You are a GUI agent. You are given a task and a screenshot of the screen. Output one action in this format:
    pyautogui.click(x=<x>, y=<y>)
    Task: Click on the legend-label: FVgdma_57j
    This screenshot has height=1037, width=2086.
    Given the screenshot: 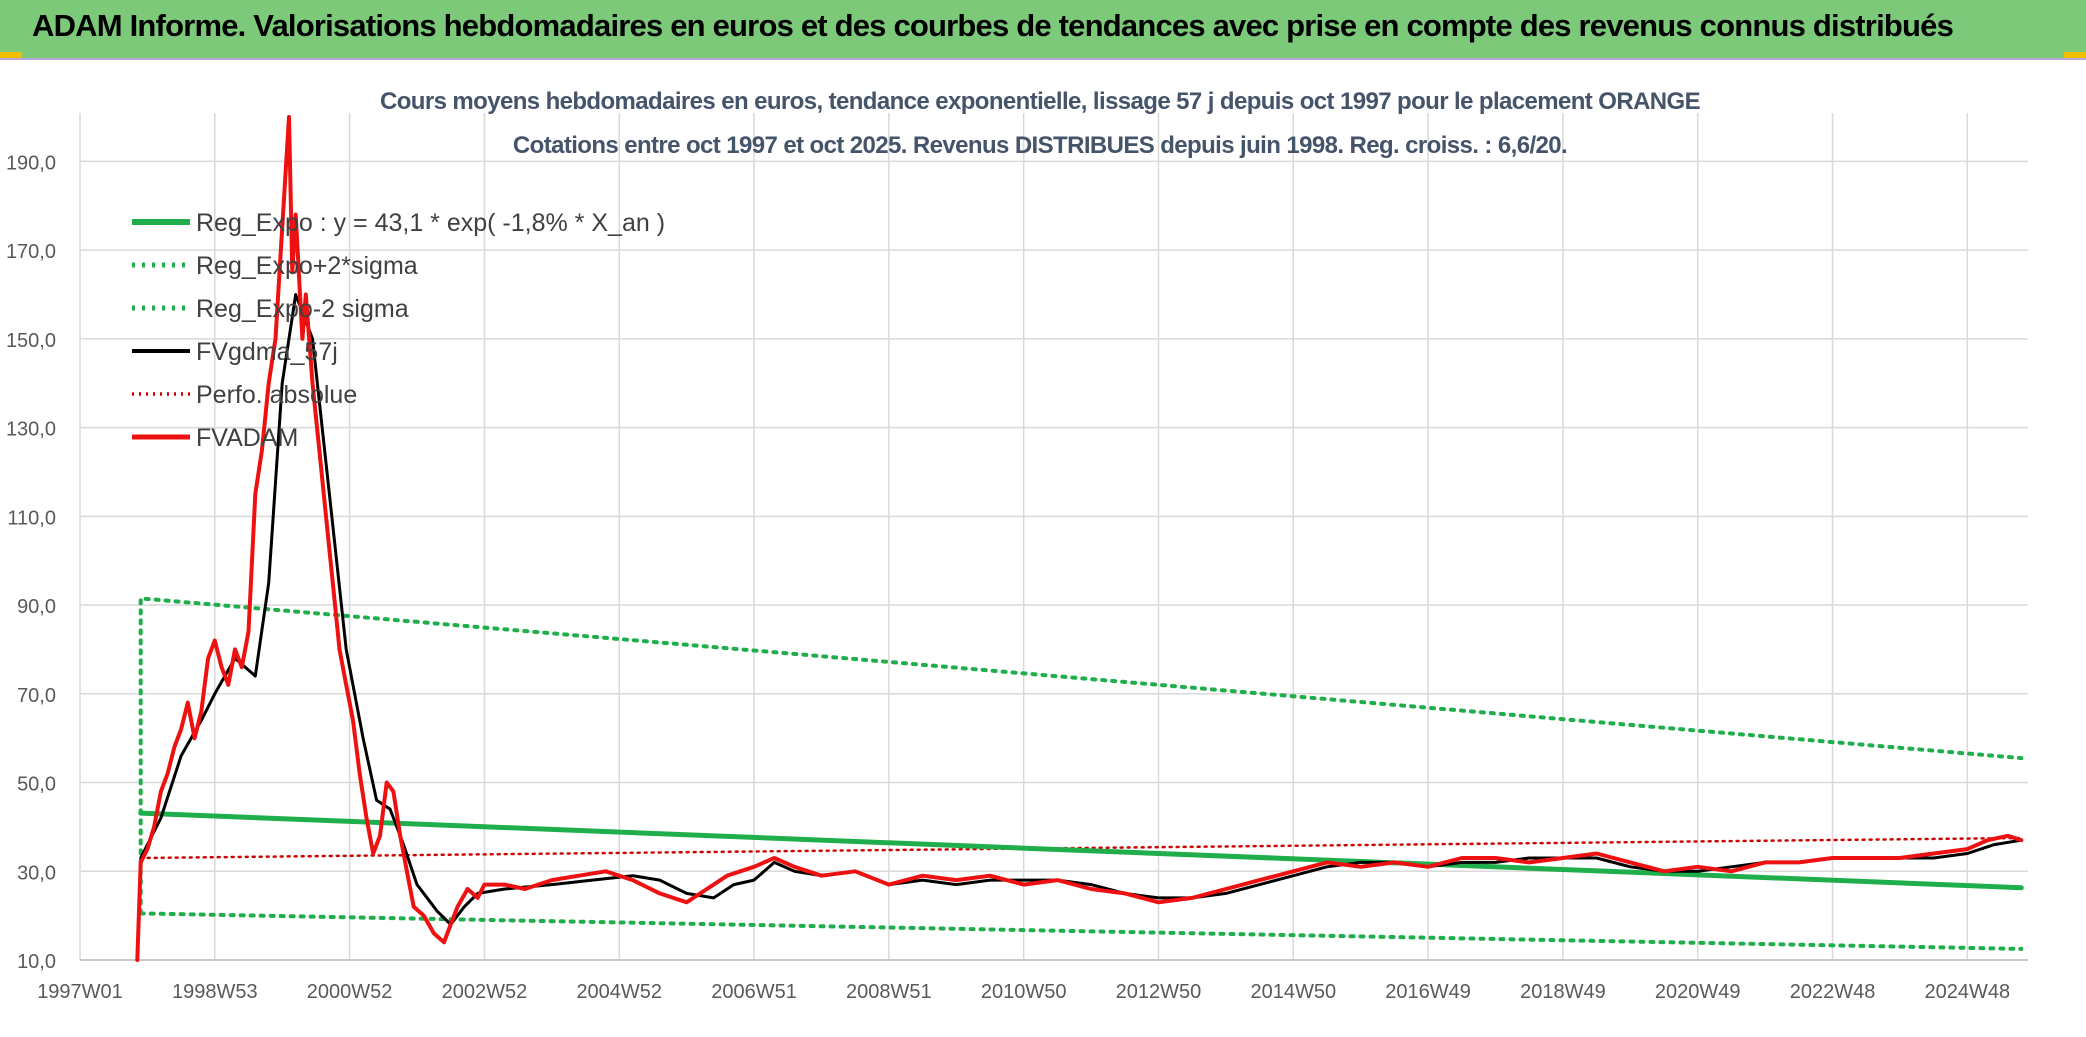 What is the action you would take?
    pyautogui.click(x=267, y=352)
    